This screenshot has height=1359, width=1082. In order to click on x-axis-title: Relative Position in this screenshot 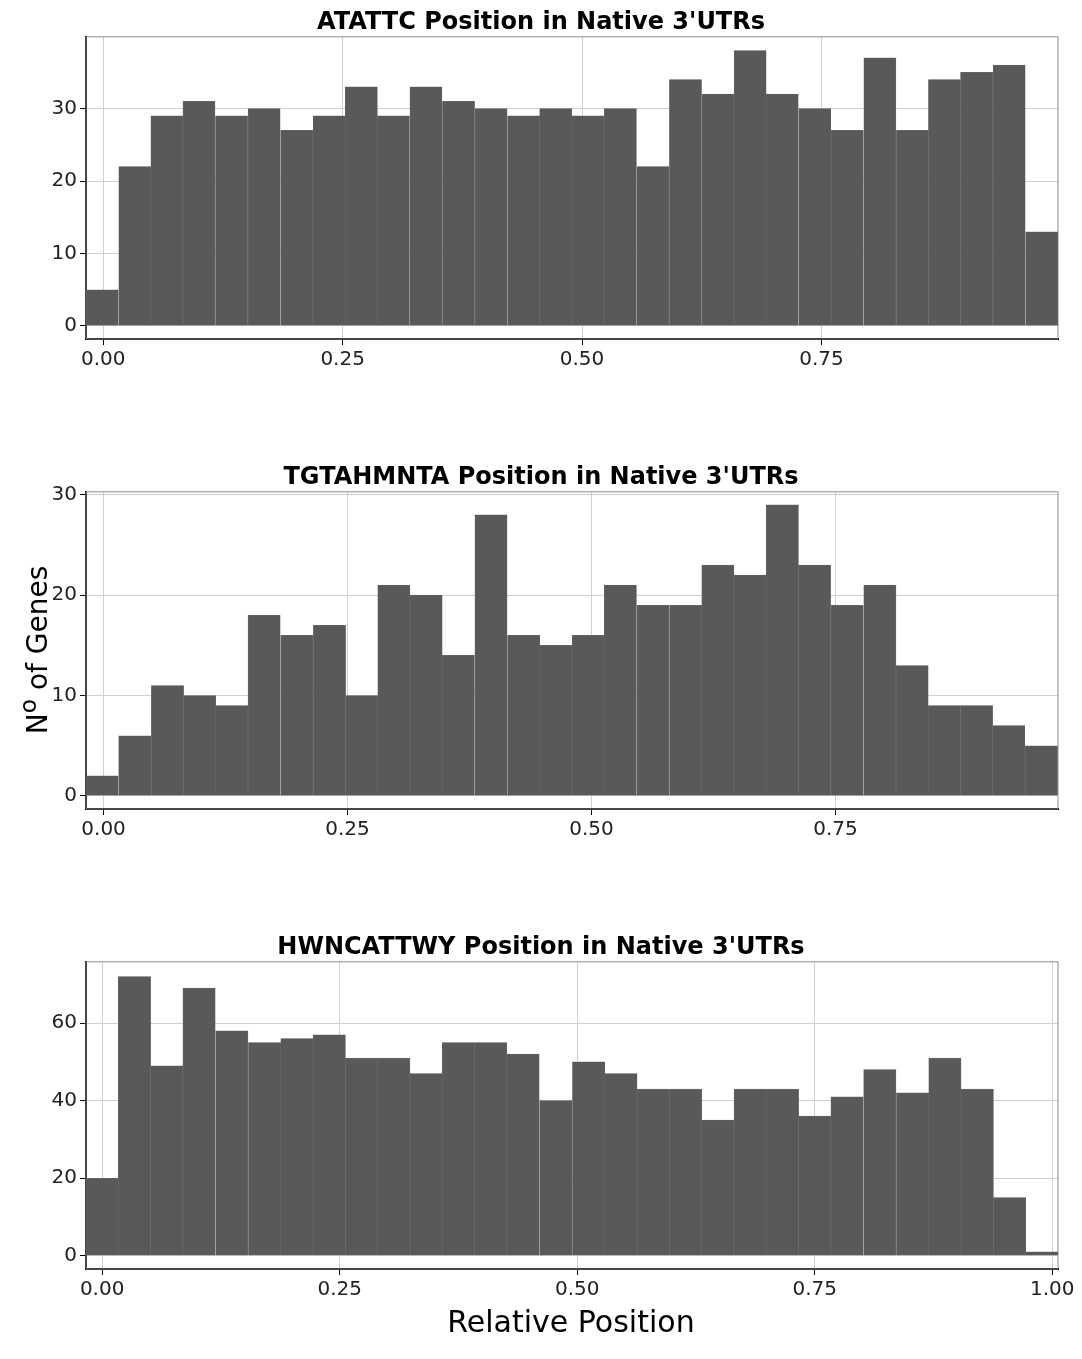, I will do `click(571, 1321)`.